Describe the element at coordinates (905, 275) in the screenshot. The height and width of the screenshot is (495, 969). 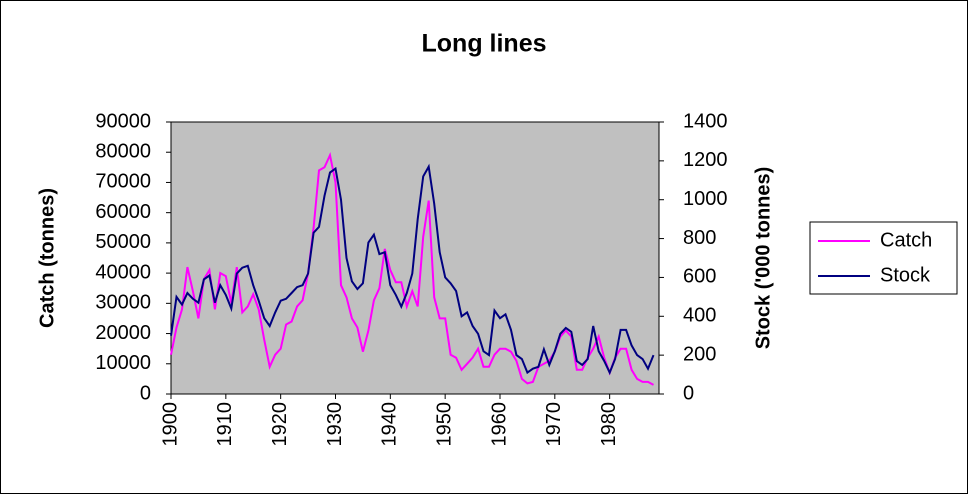
I see `legend-label: Stock` at that location.